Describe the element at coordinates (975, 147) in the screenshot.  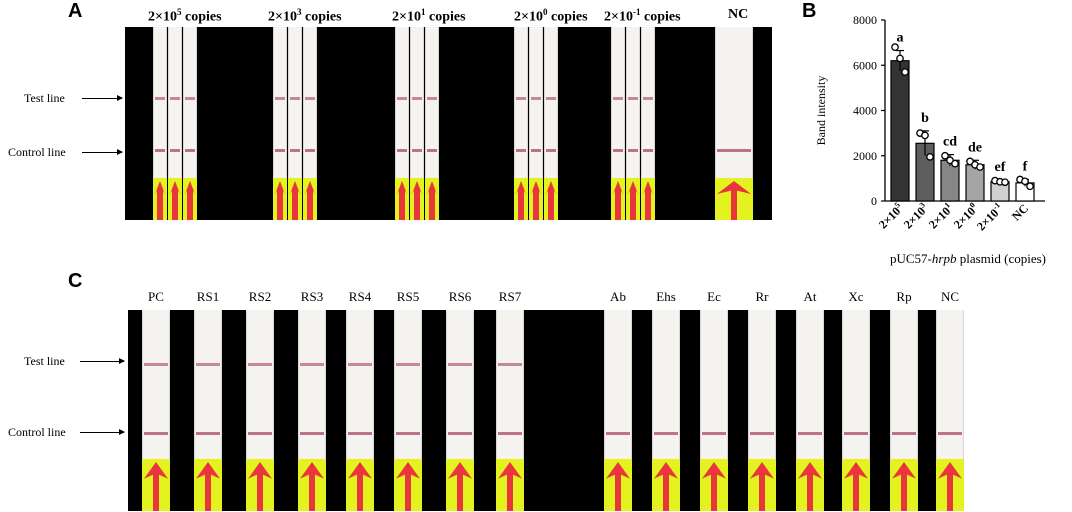
I see `significance-label-3: de` at that location.